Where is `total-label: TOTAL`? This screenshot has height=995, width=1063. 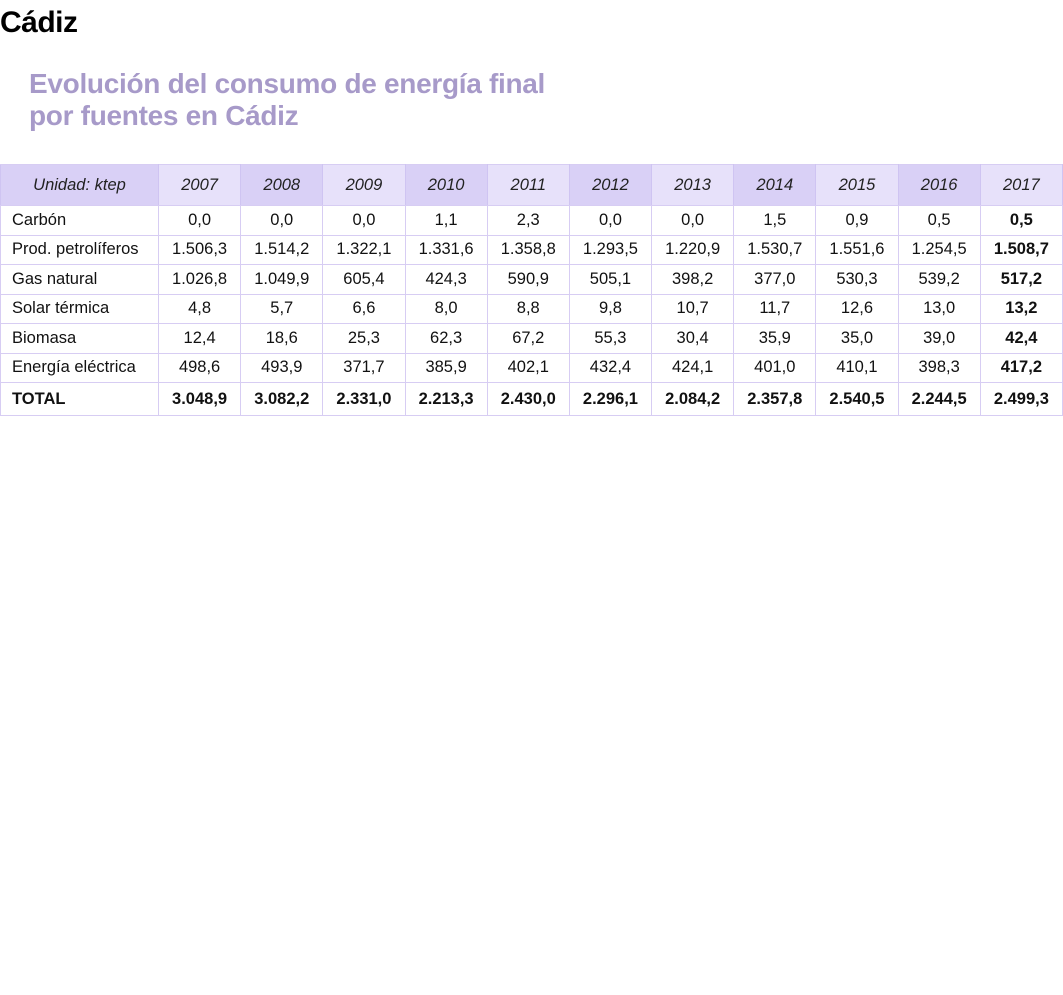
total-label: TOTAL is located at coordinates (79, 399).